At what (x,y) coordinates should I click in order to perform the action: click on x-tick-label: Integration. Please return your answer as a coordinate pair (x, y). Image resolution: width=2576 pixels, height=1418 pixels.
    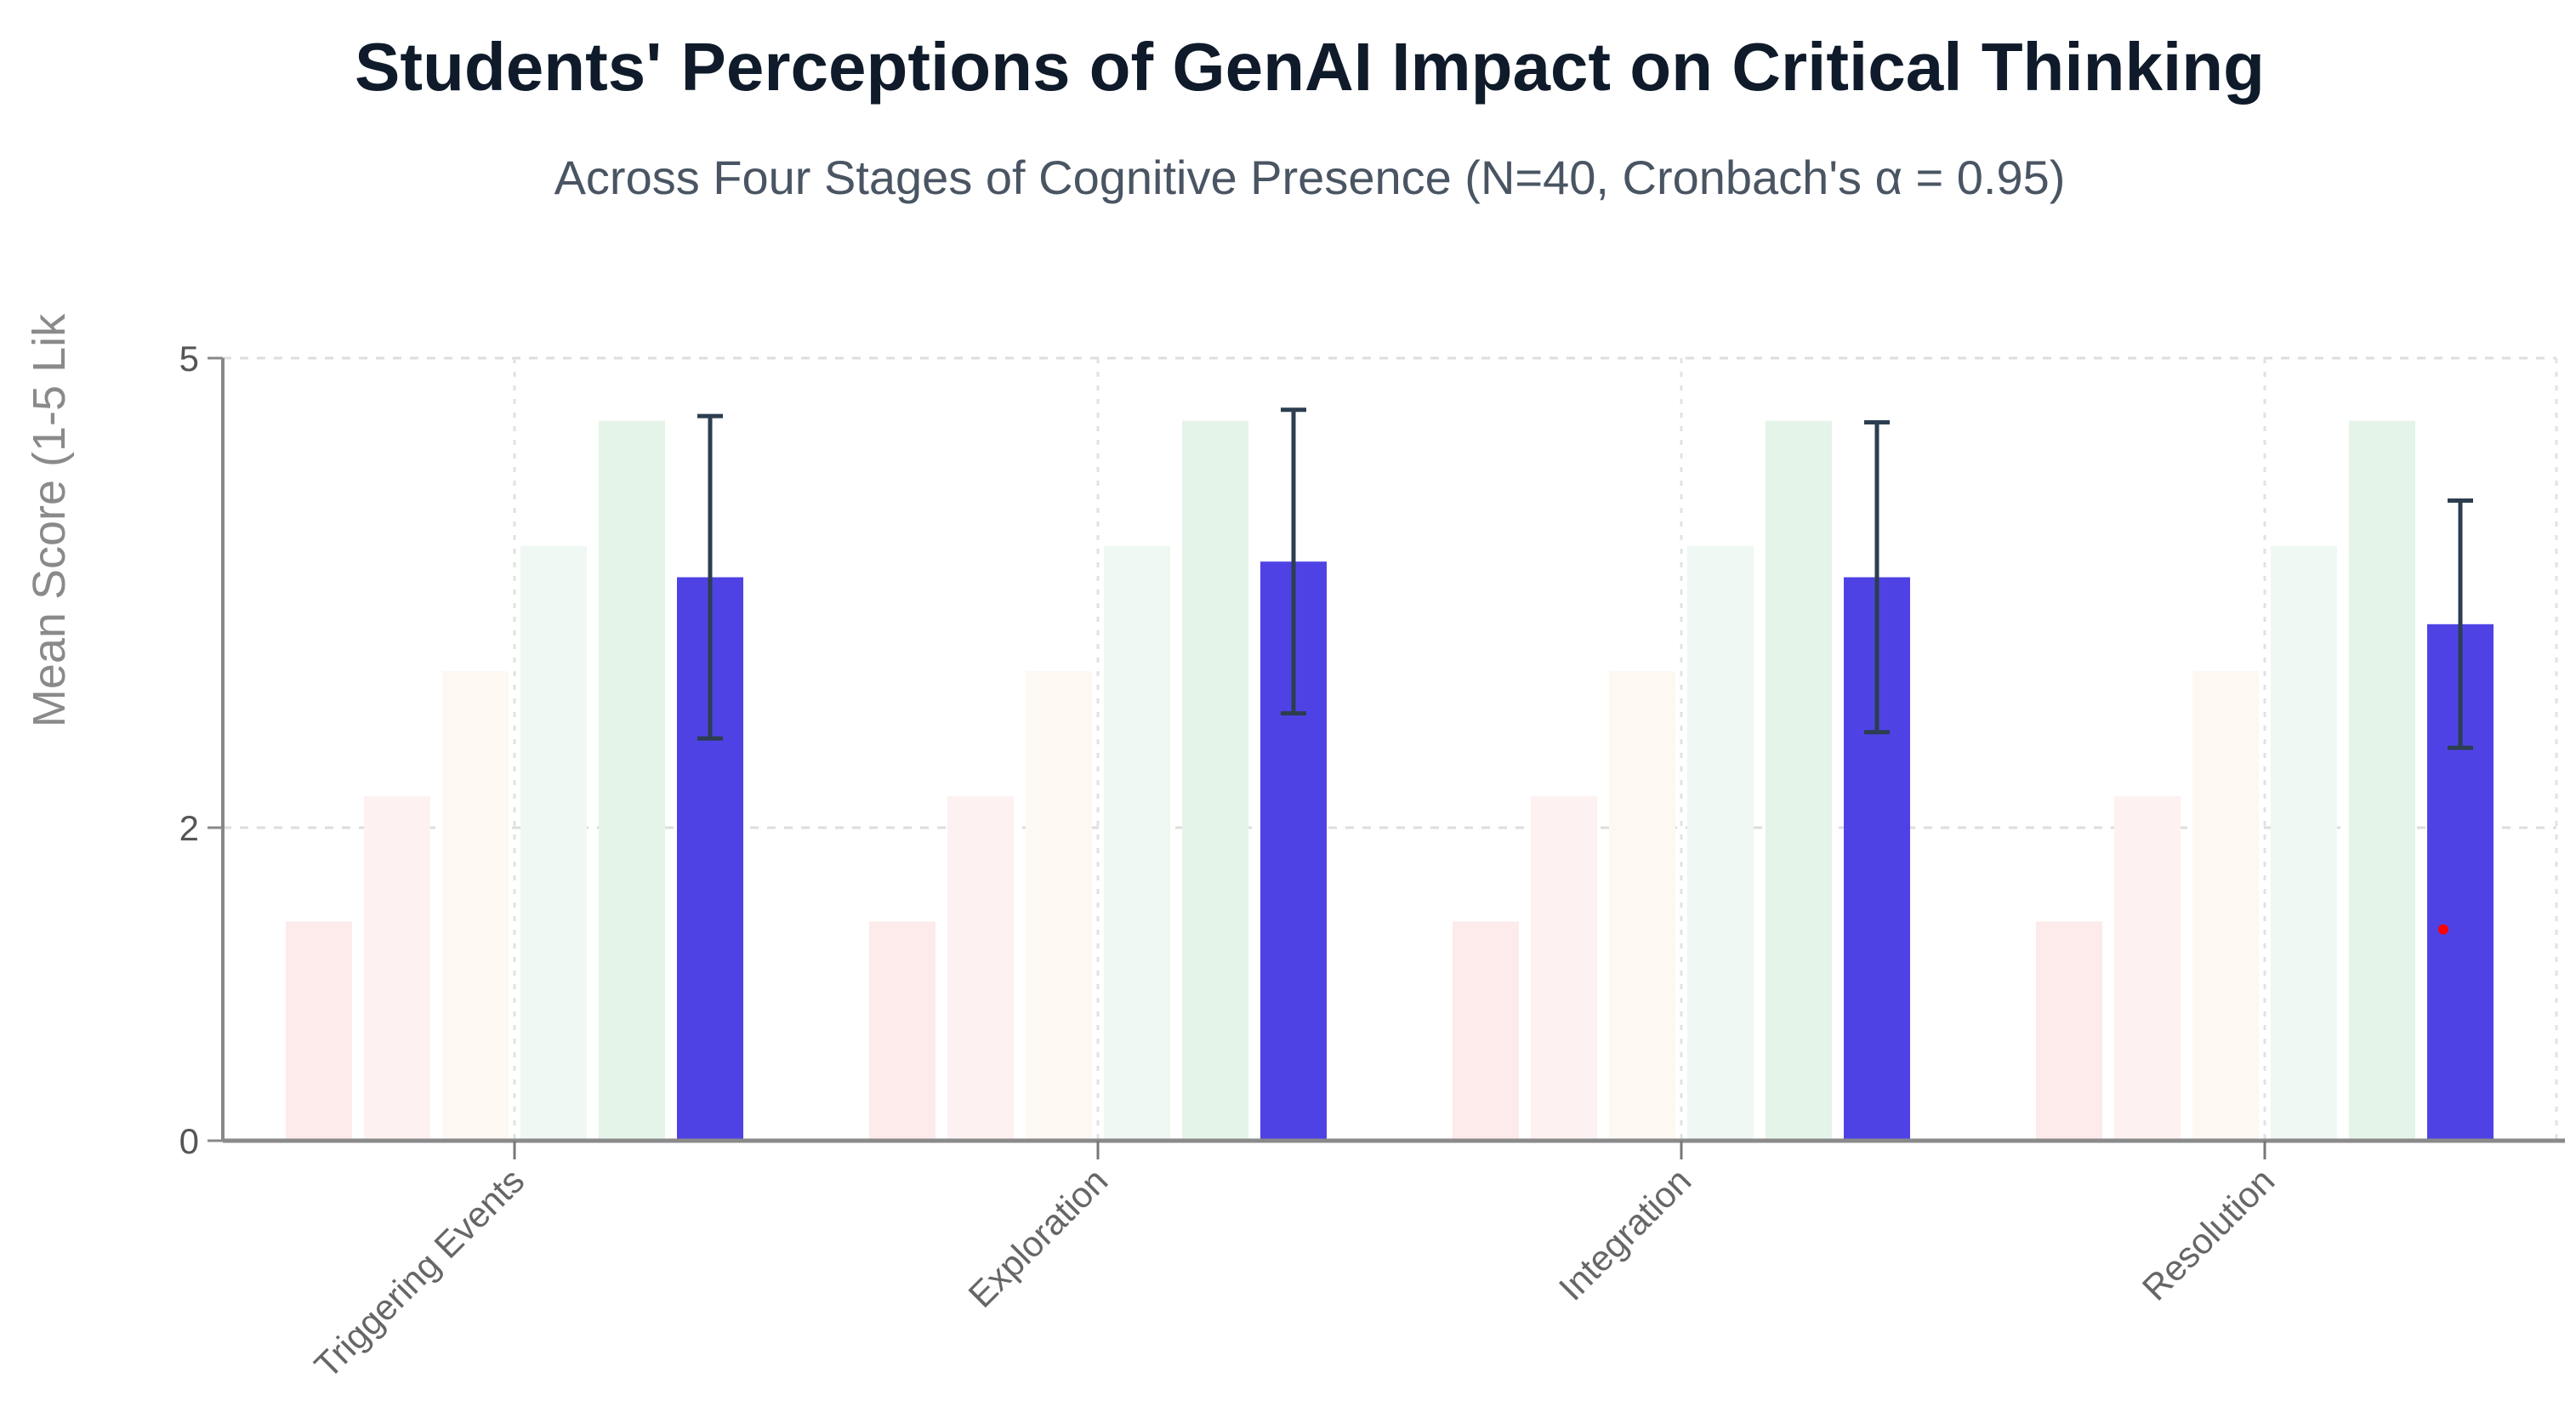
    Looking at the image, I should click on (1625, 1234).